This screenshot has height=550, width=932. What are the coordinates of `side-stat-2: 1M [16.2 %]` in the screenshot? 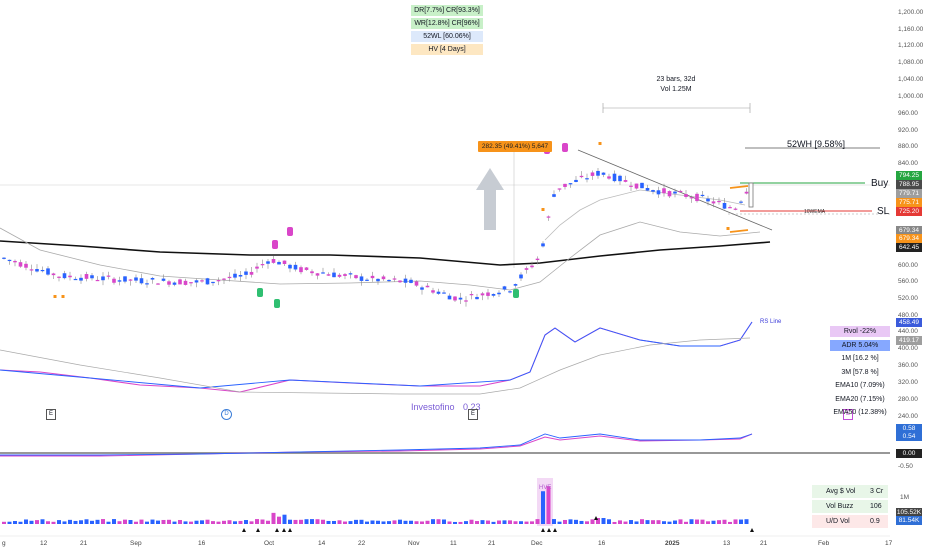 It's located at (860, 358).